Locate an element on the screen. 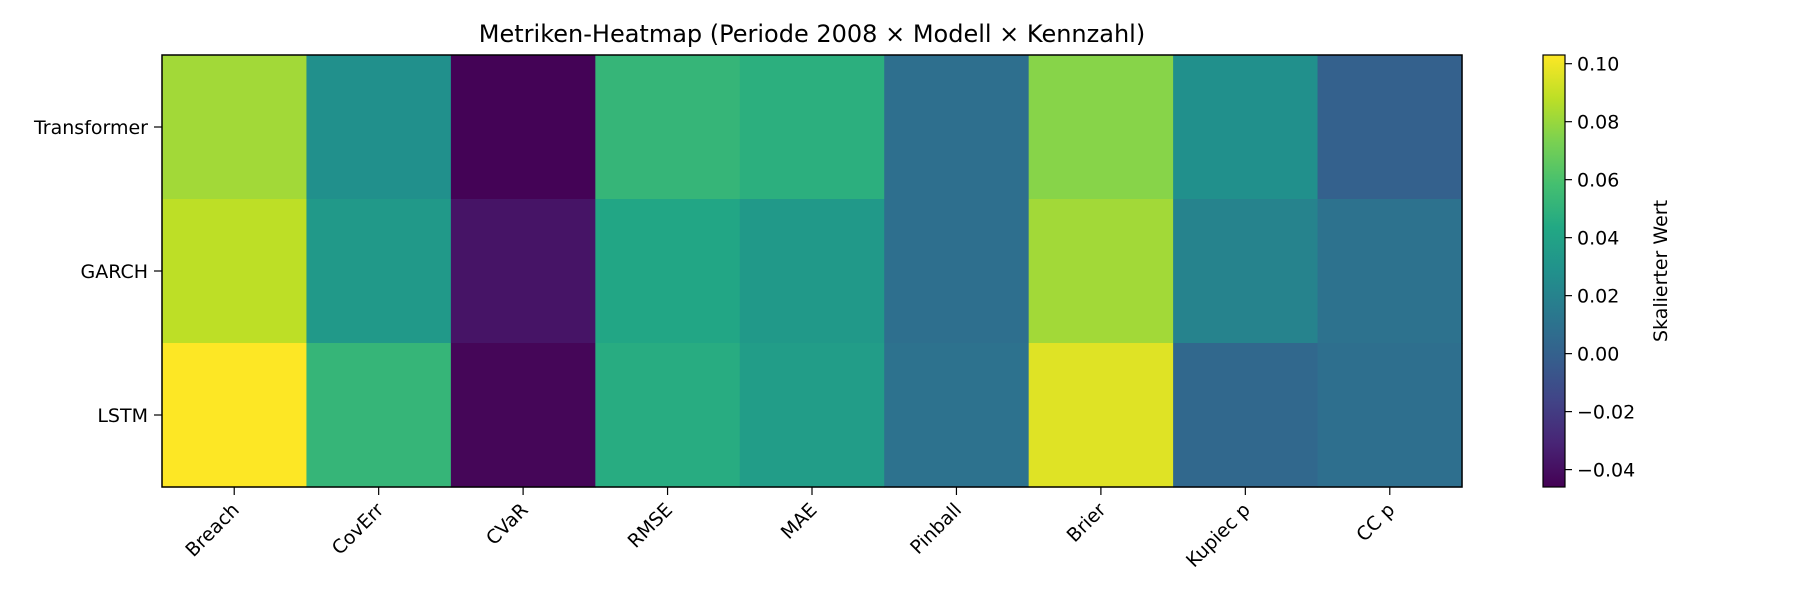  y-tick-label: Transformer is located at coordinates (90, 128).